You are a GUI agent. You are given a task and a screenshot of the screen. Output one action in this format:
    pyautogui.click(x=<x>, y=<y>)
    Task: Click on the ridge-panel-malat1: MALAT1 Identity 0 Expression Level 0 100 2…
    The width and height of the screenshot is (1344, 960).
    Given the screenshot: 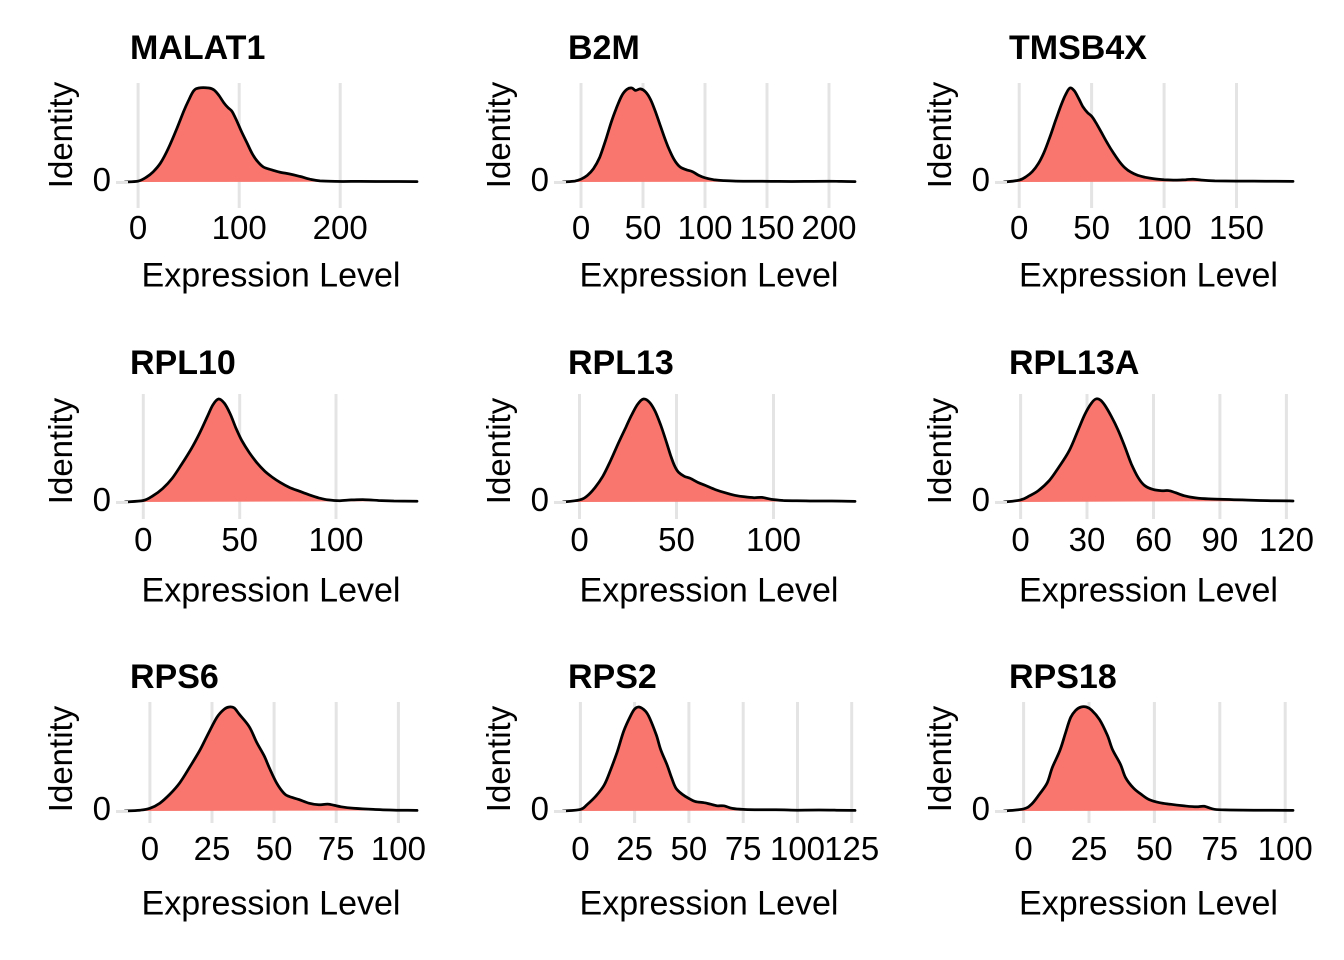 What is the action you would take?
    pyautogui.click(x=224, y=160)
    